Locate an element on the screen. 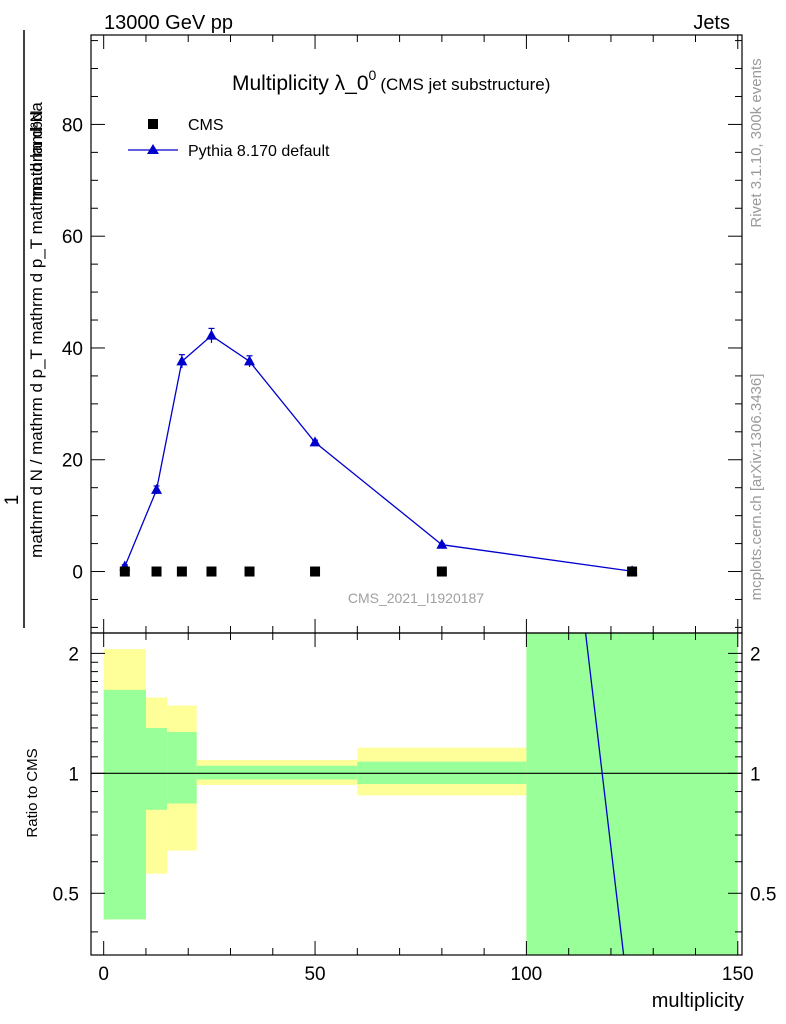 The width and height of the screenshot is (786, 1024). rivet-side-label: Rivet 3.1.10, 300k events is located at coordinates (756, 142).